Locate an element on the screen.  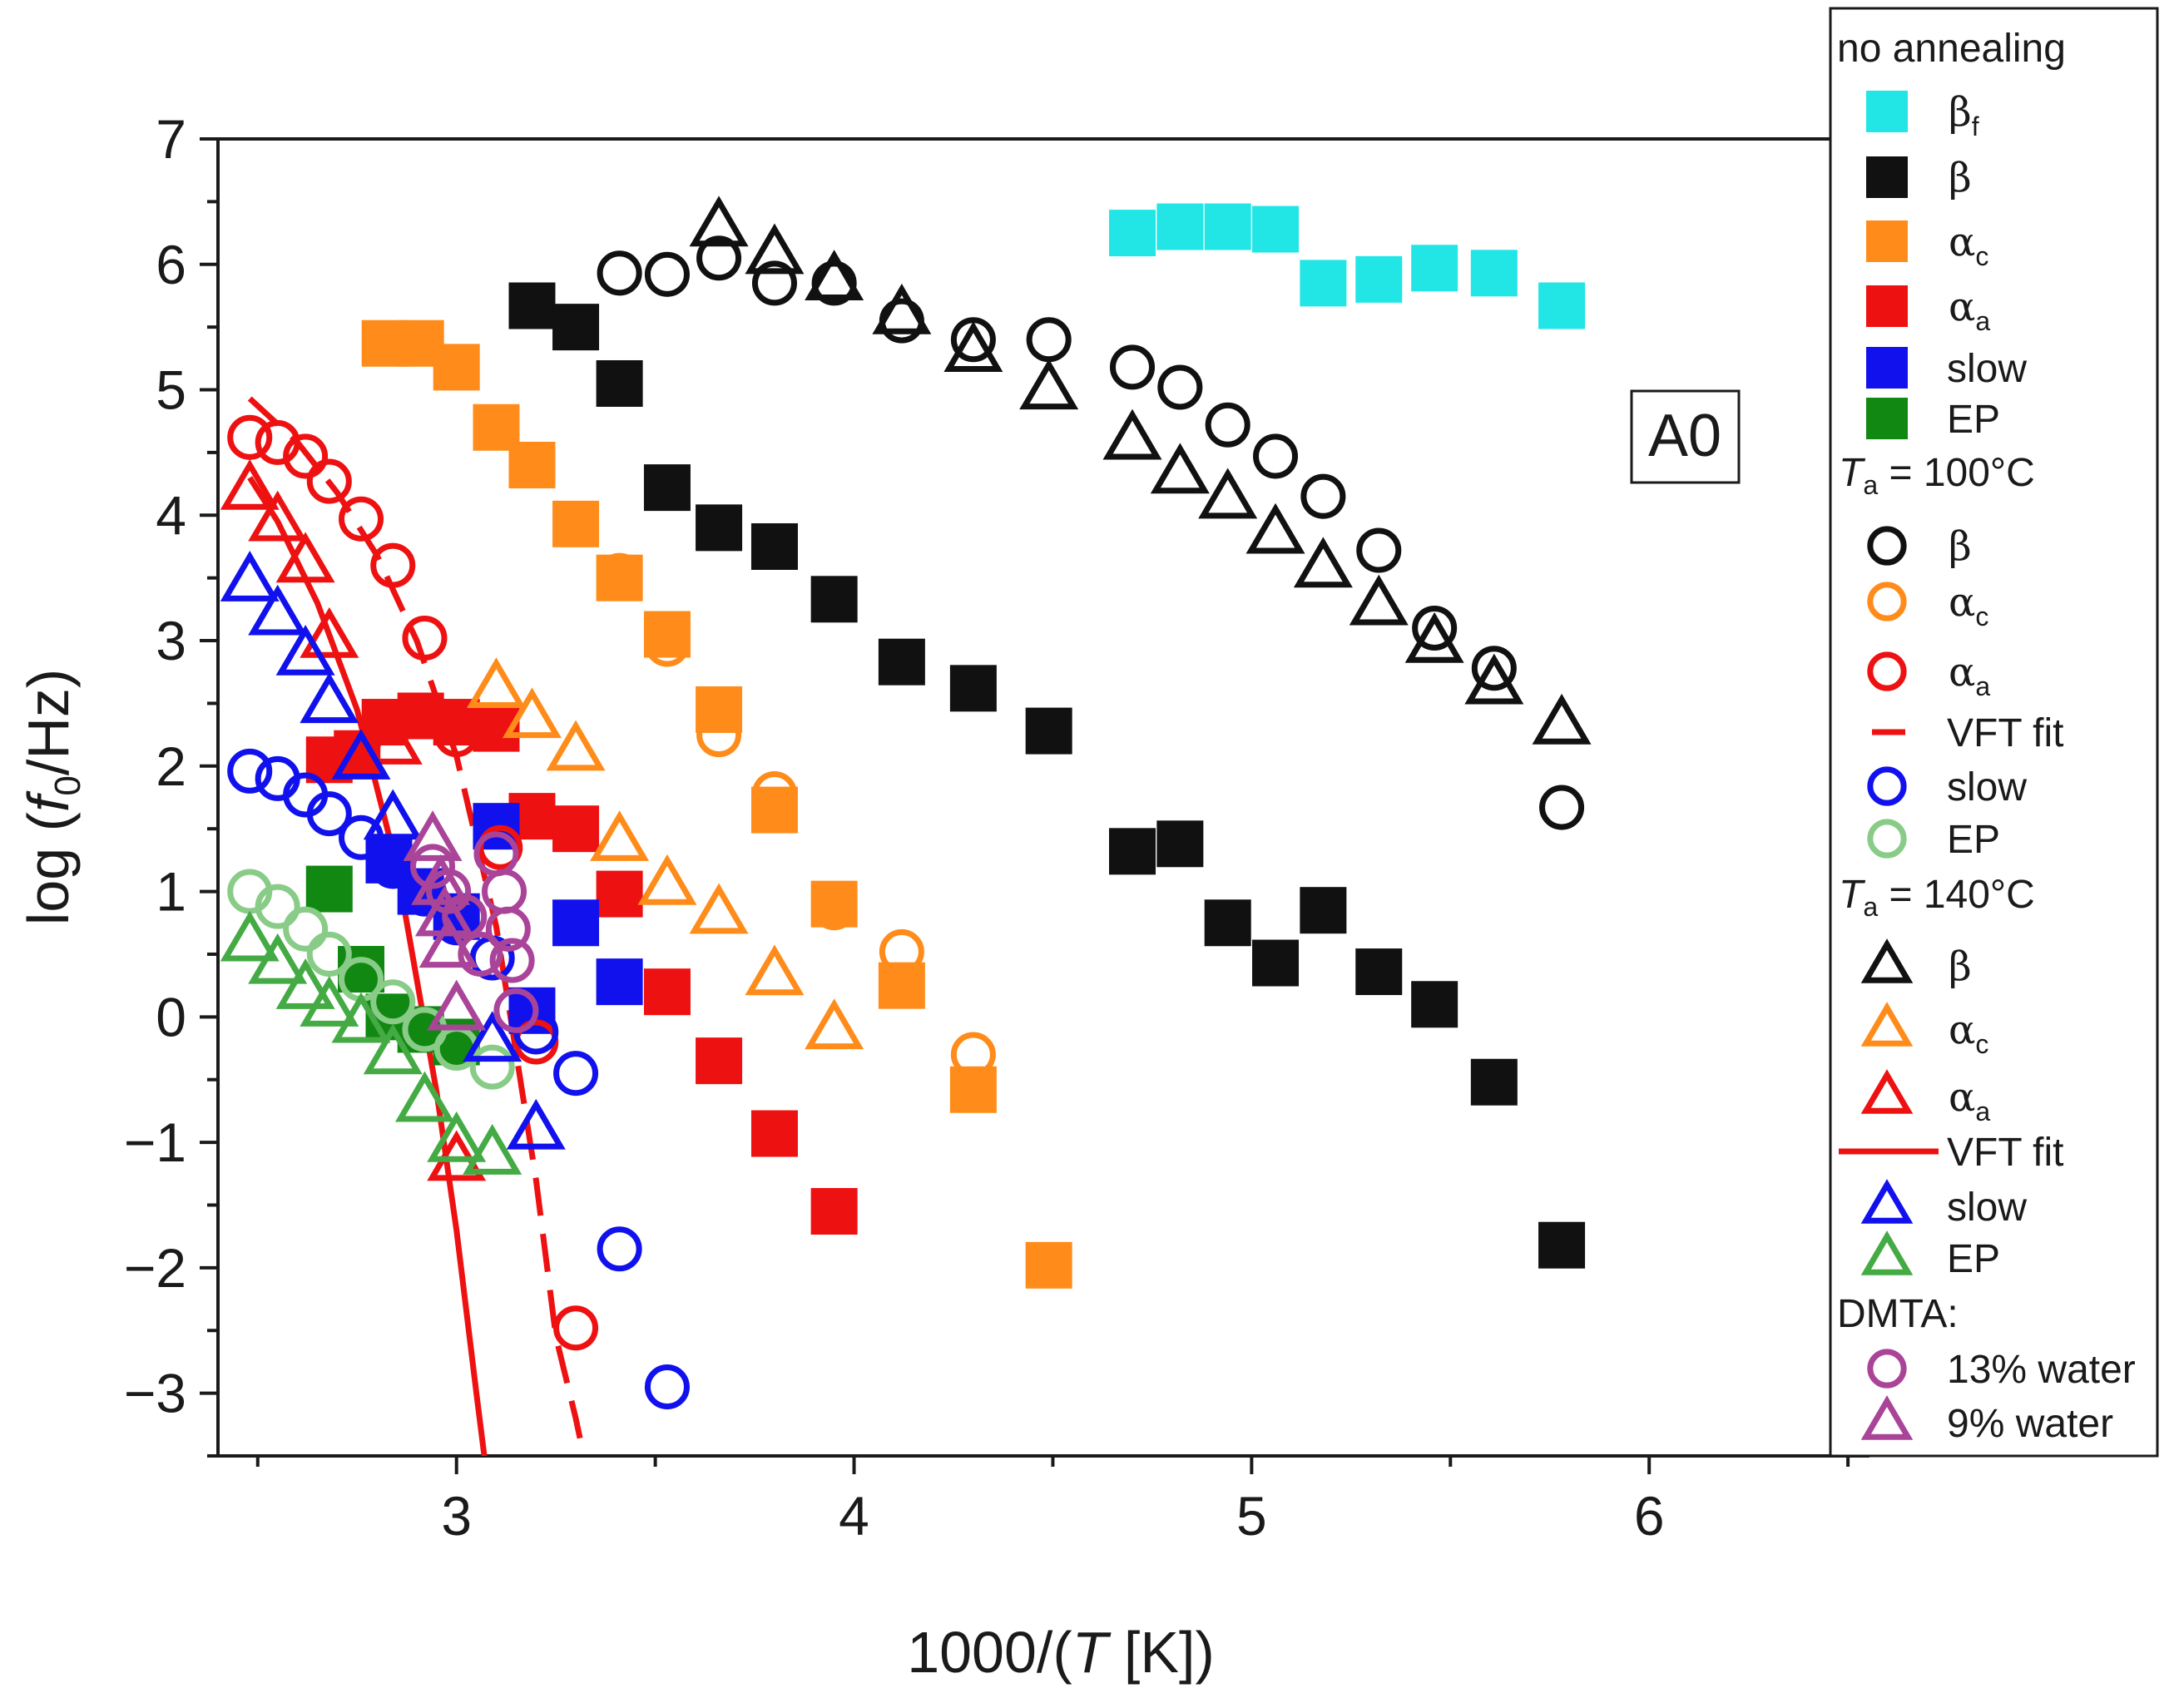
y-tick-label: 7 is located at coordinates (171, 139).